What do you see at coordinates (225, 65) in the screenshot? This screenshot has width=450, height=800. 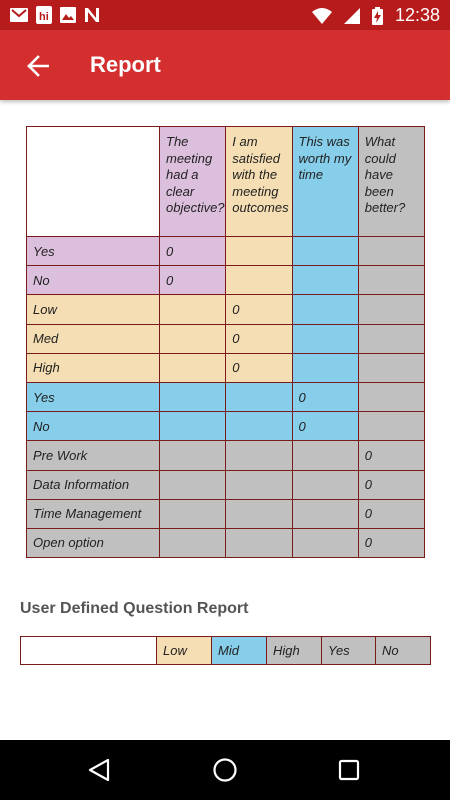 I see `app-bar: Report` at bounding box center [225, 65].